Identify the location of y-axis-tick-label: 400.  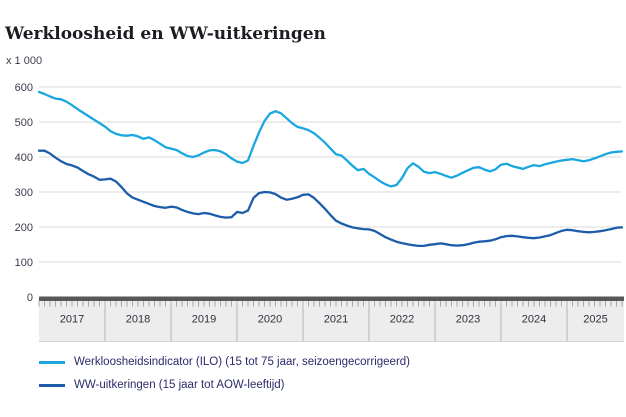
(24, 158).